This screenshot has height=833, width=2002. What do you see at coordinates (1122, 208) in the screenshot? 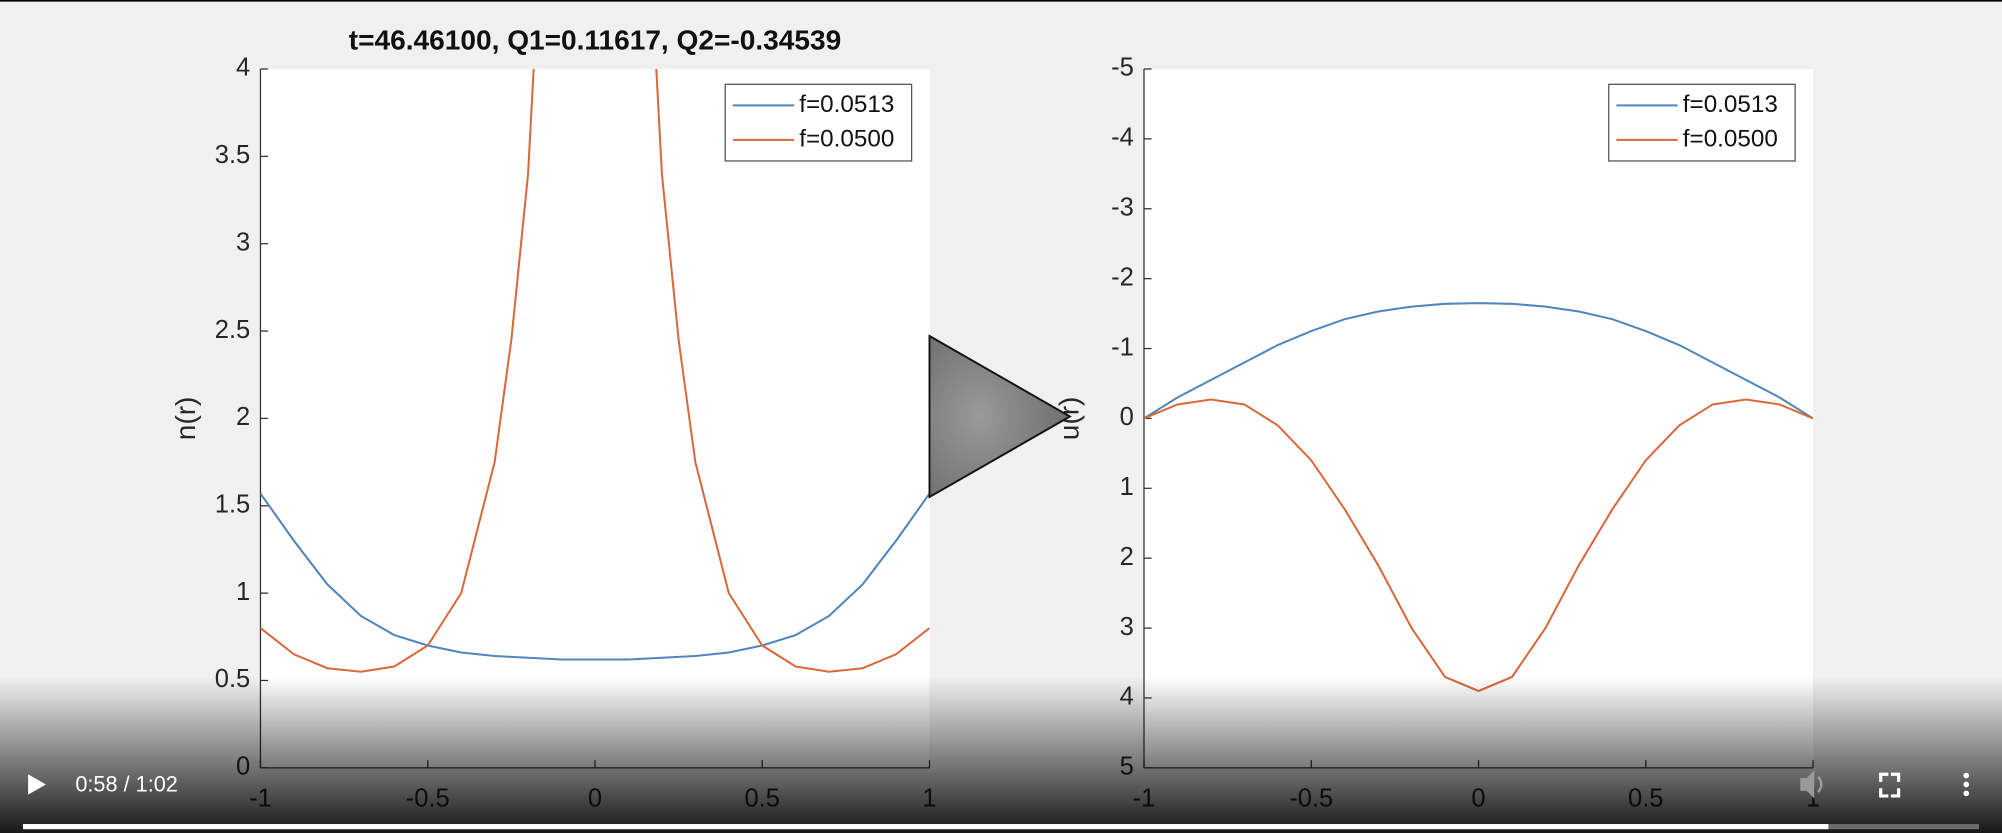
I see `y-tick-label: -3` at bounding box center [1122, 208].